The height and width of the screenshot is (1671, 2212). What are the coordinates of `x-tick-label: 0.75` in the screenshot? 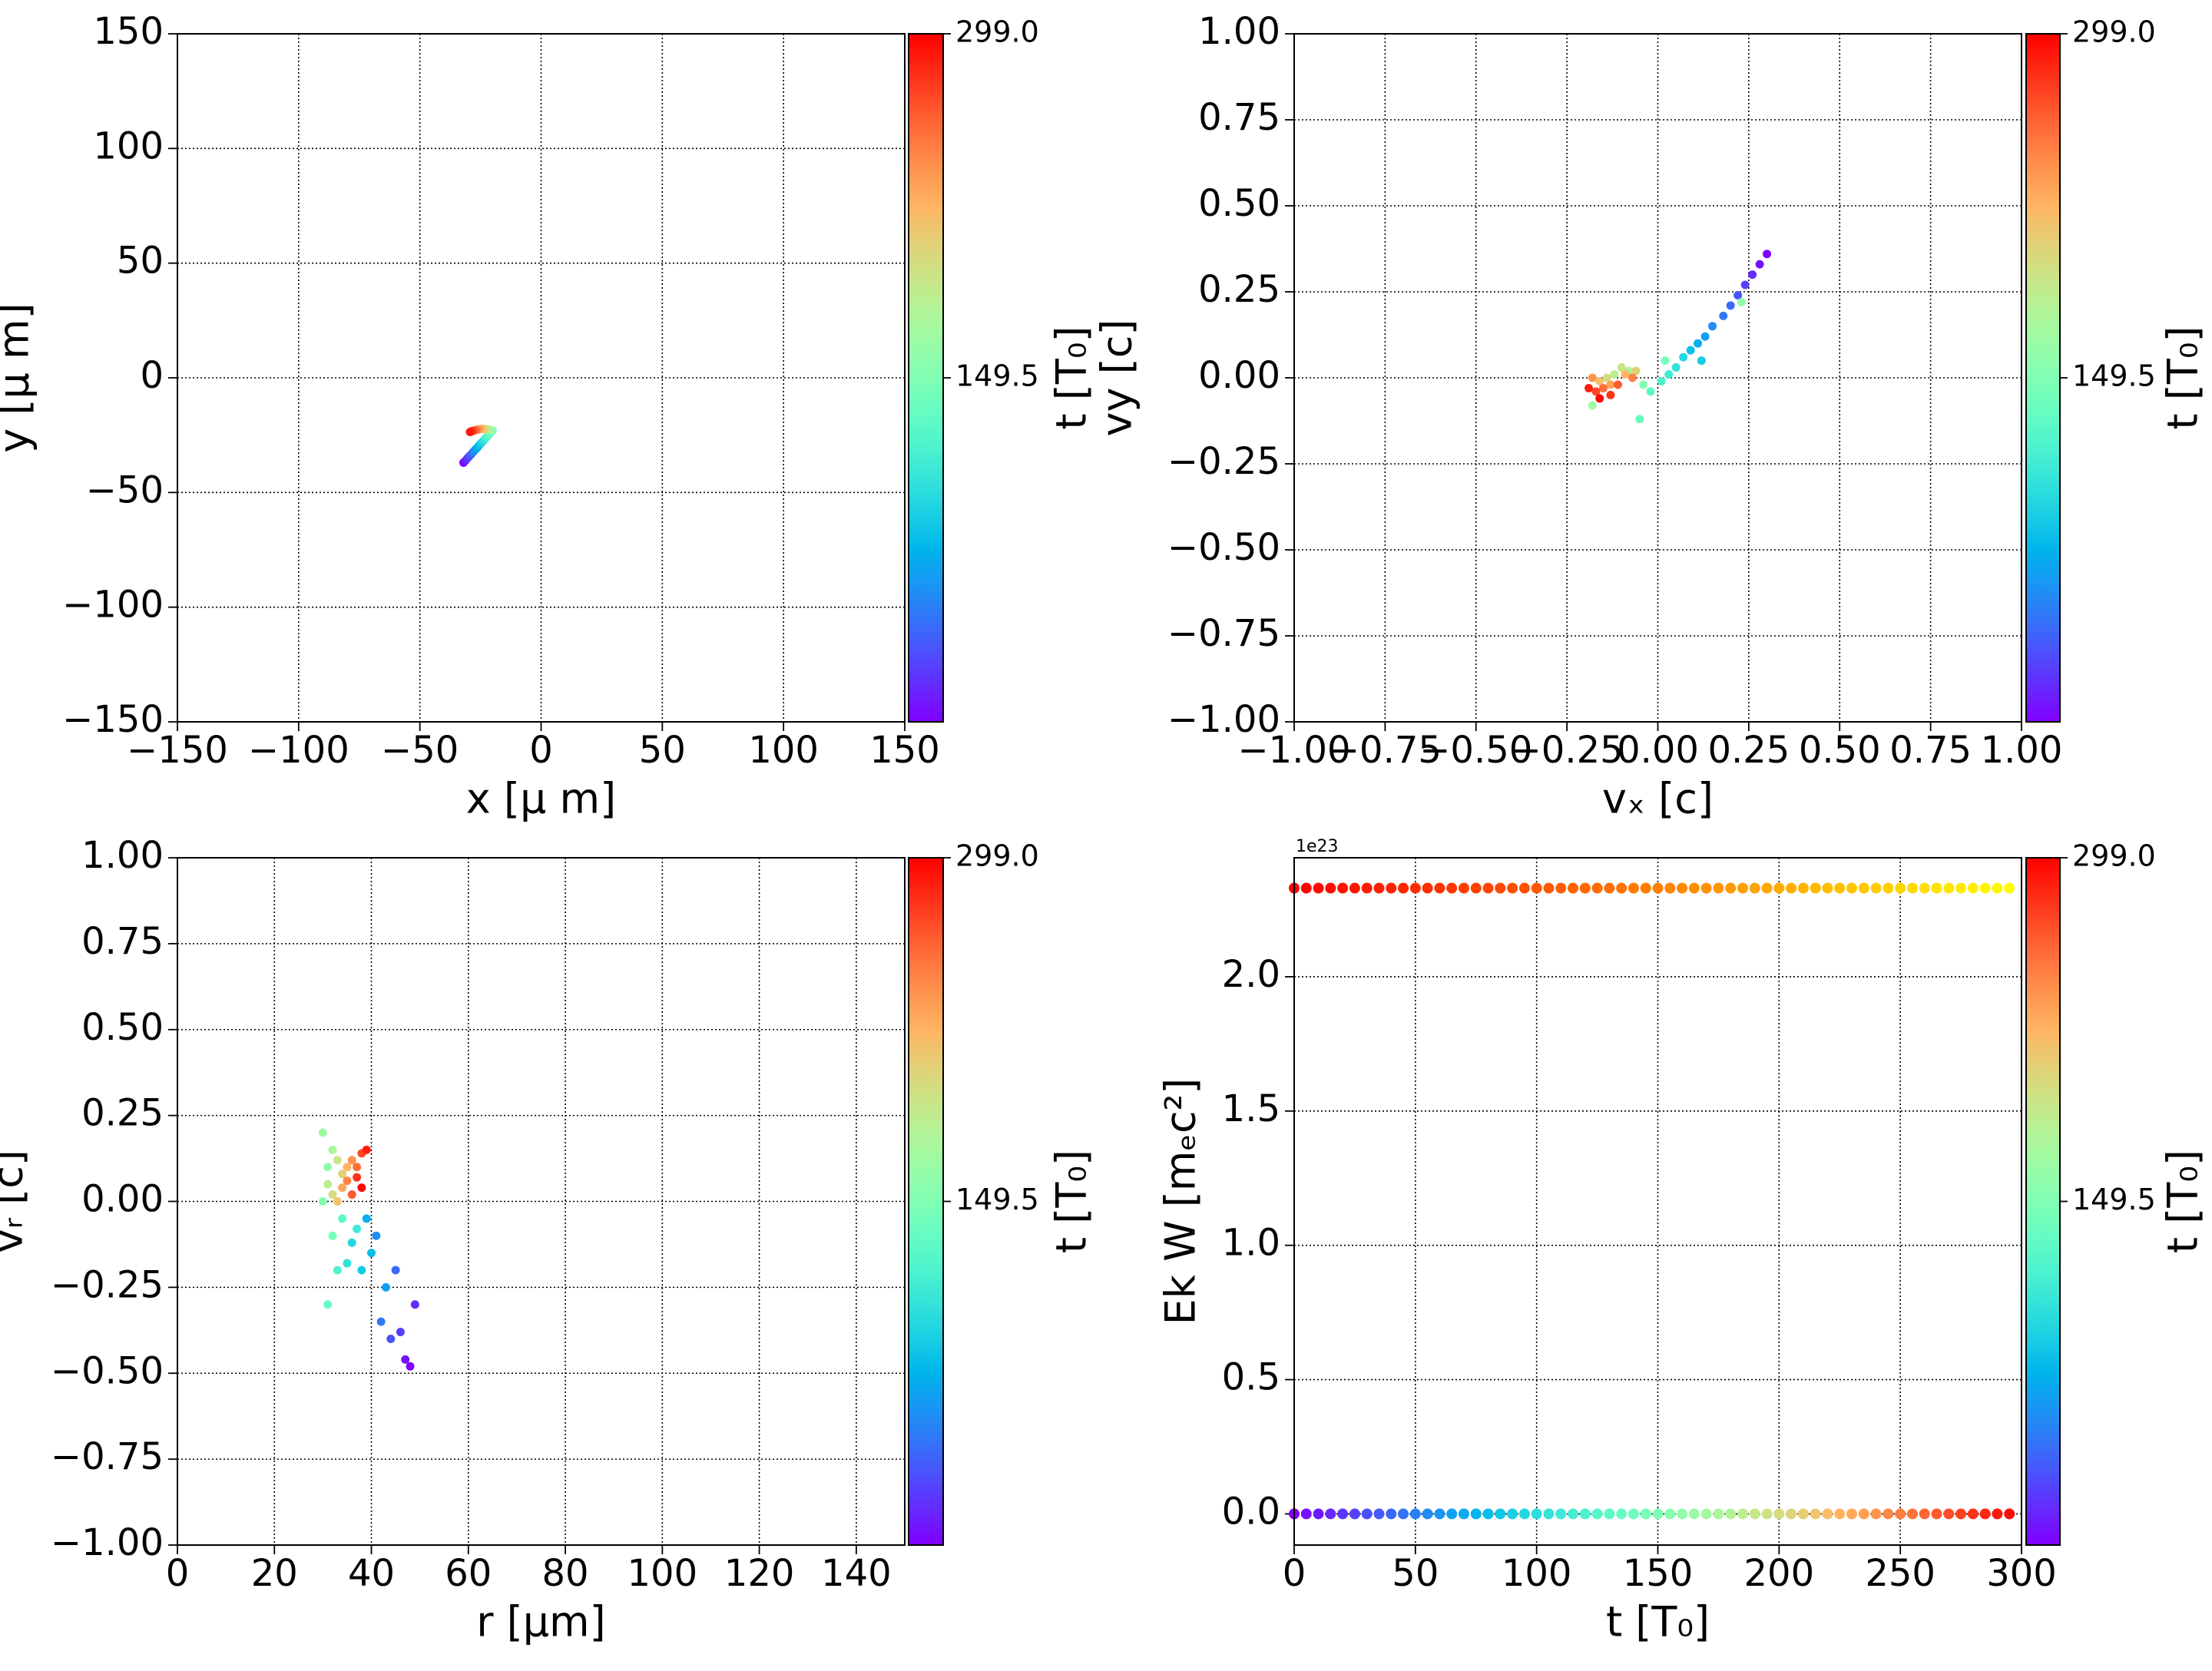 It's located at (1931, 750).